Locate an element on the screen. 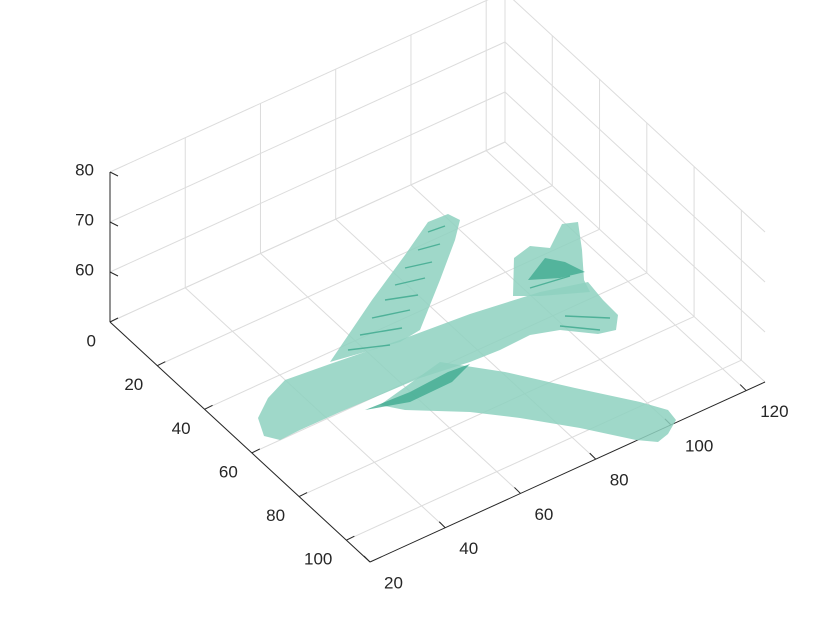  y-tick-label: 80 is located at coordinates (619, 480).